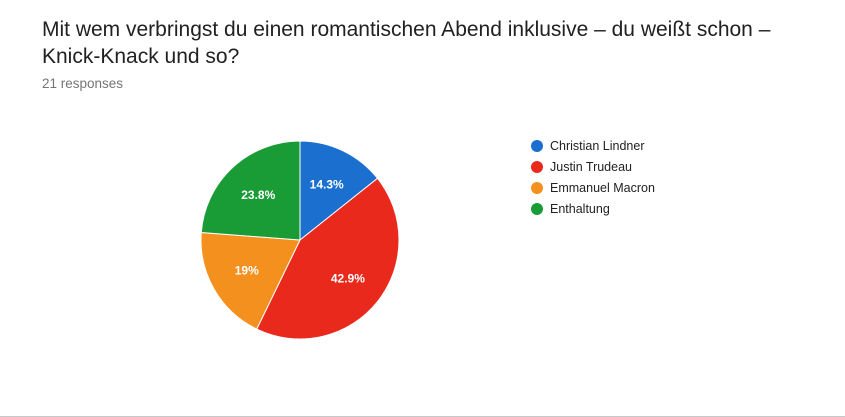 This screenshot has width=845, height=417. Describe the element at coordinates (580, 208) in the screenshot. I see `legend-label: Enthaltung` at that location.